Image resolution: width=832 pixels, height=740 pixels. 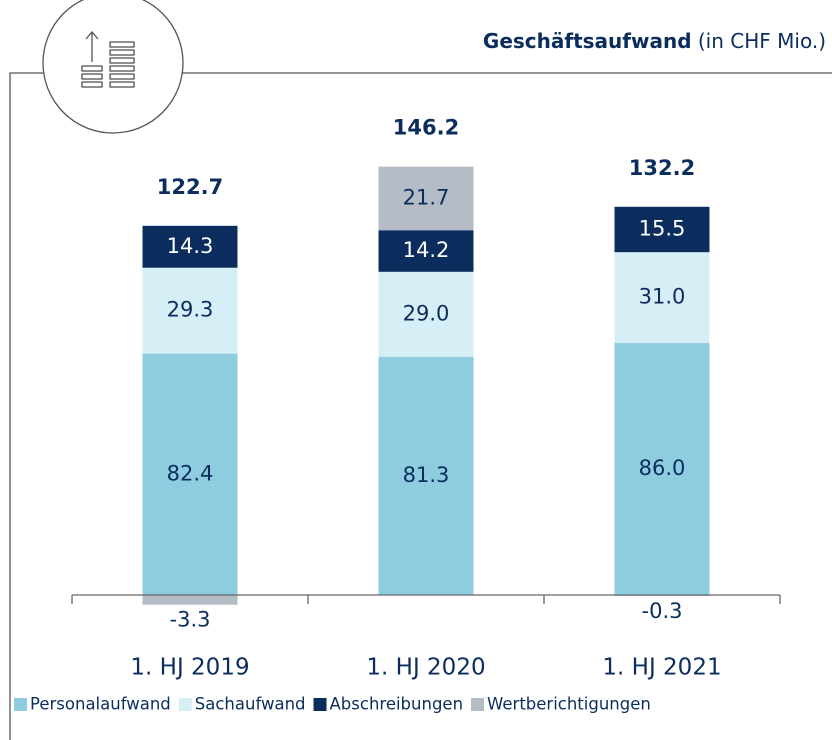 I want to click on data-label: 15.5, so click(x=662, y=228).